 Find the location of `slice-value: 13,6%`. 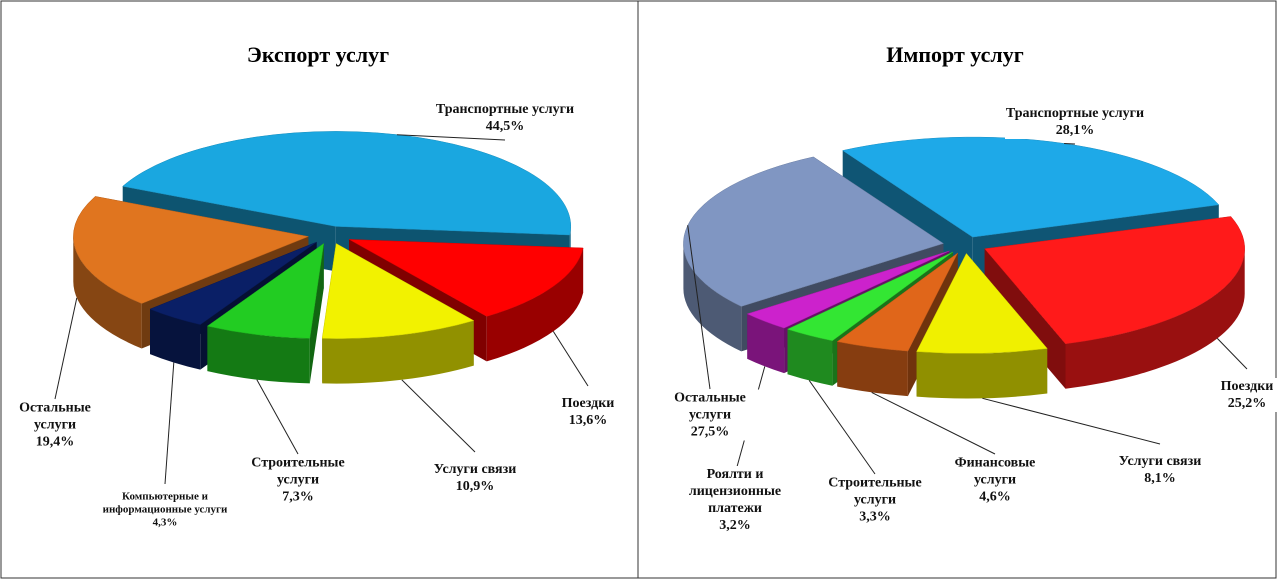

slice-value: 13,6% is located at coordinates (588, 420).